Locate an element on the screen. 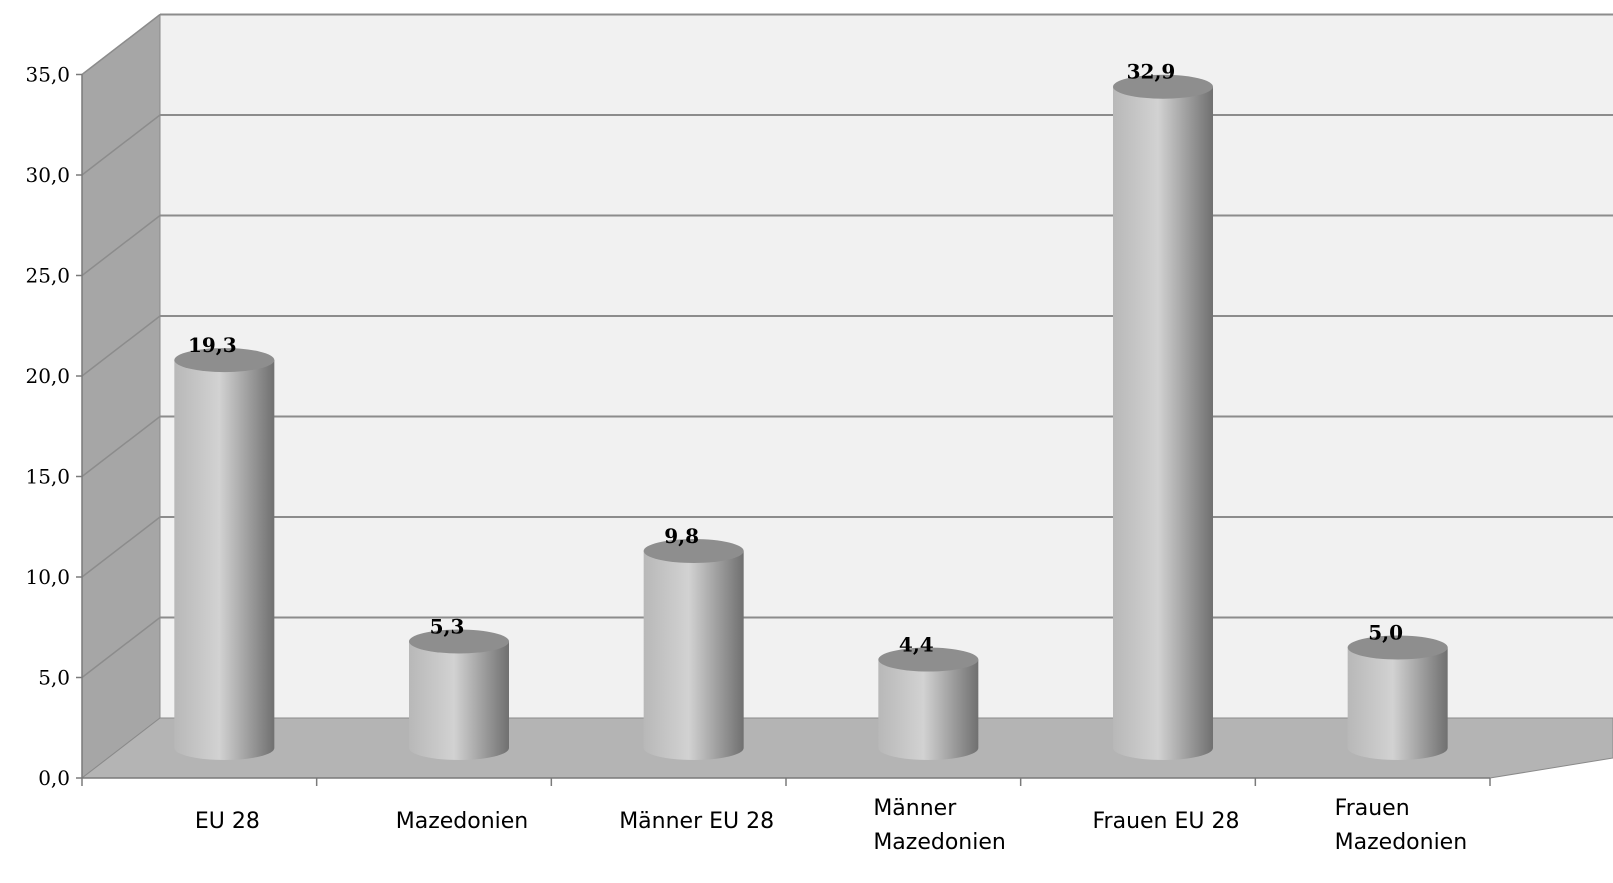 Image resolution: width=1613 pixels, height=883 pixels. y-tick-label: 10,0 is located at coordinates (47, 577).